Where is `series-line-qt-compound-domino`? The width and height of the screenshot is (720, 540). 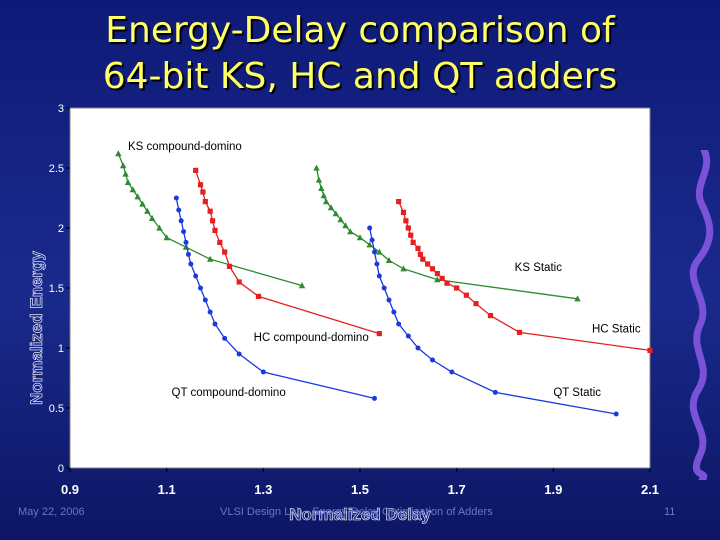
series-line-qt-compound-domino is located at coordinates (275, 298).